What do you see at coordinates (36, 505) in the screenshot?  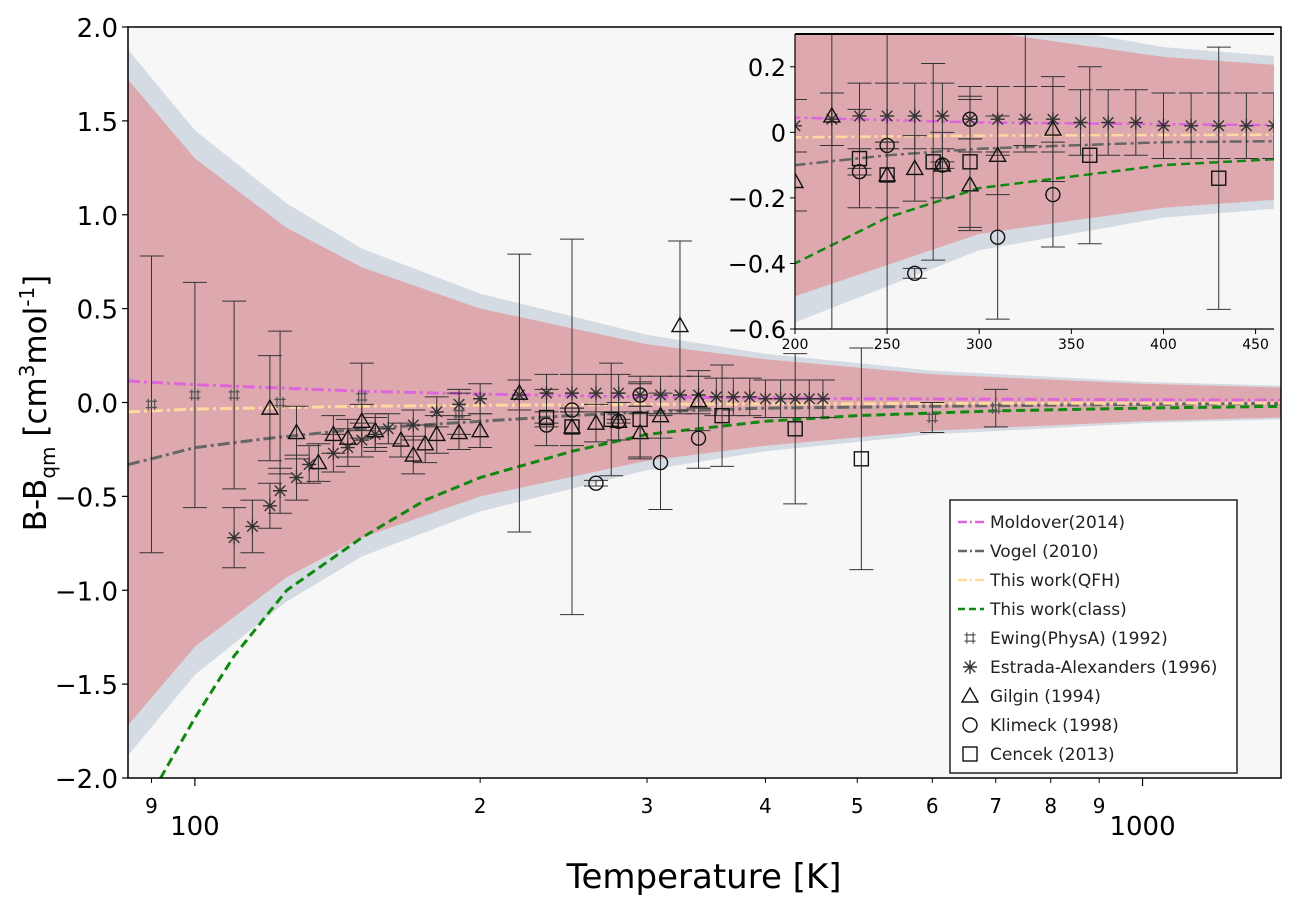 I see `y-axis-label-main: B-B` at bounding box center [36, 505].